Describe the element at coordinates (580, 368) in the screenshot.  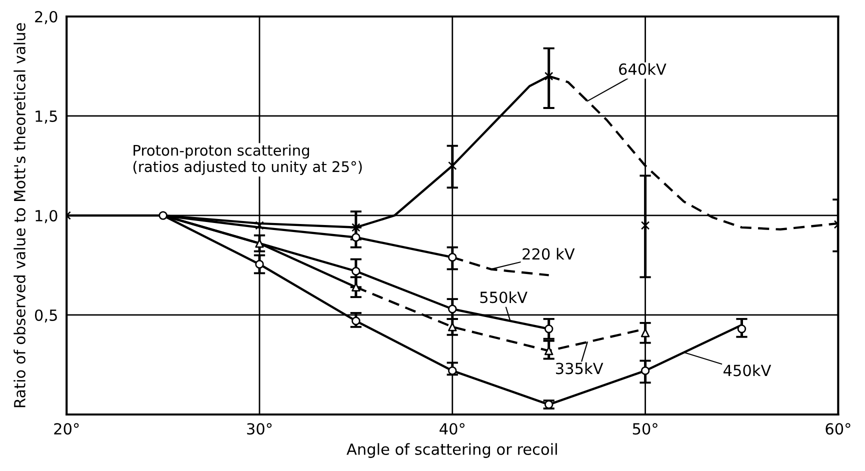
I see `annotation: 335kV` at that location.